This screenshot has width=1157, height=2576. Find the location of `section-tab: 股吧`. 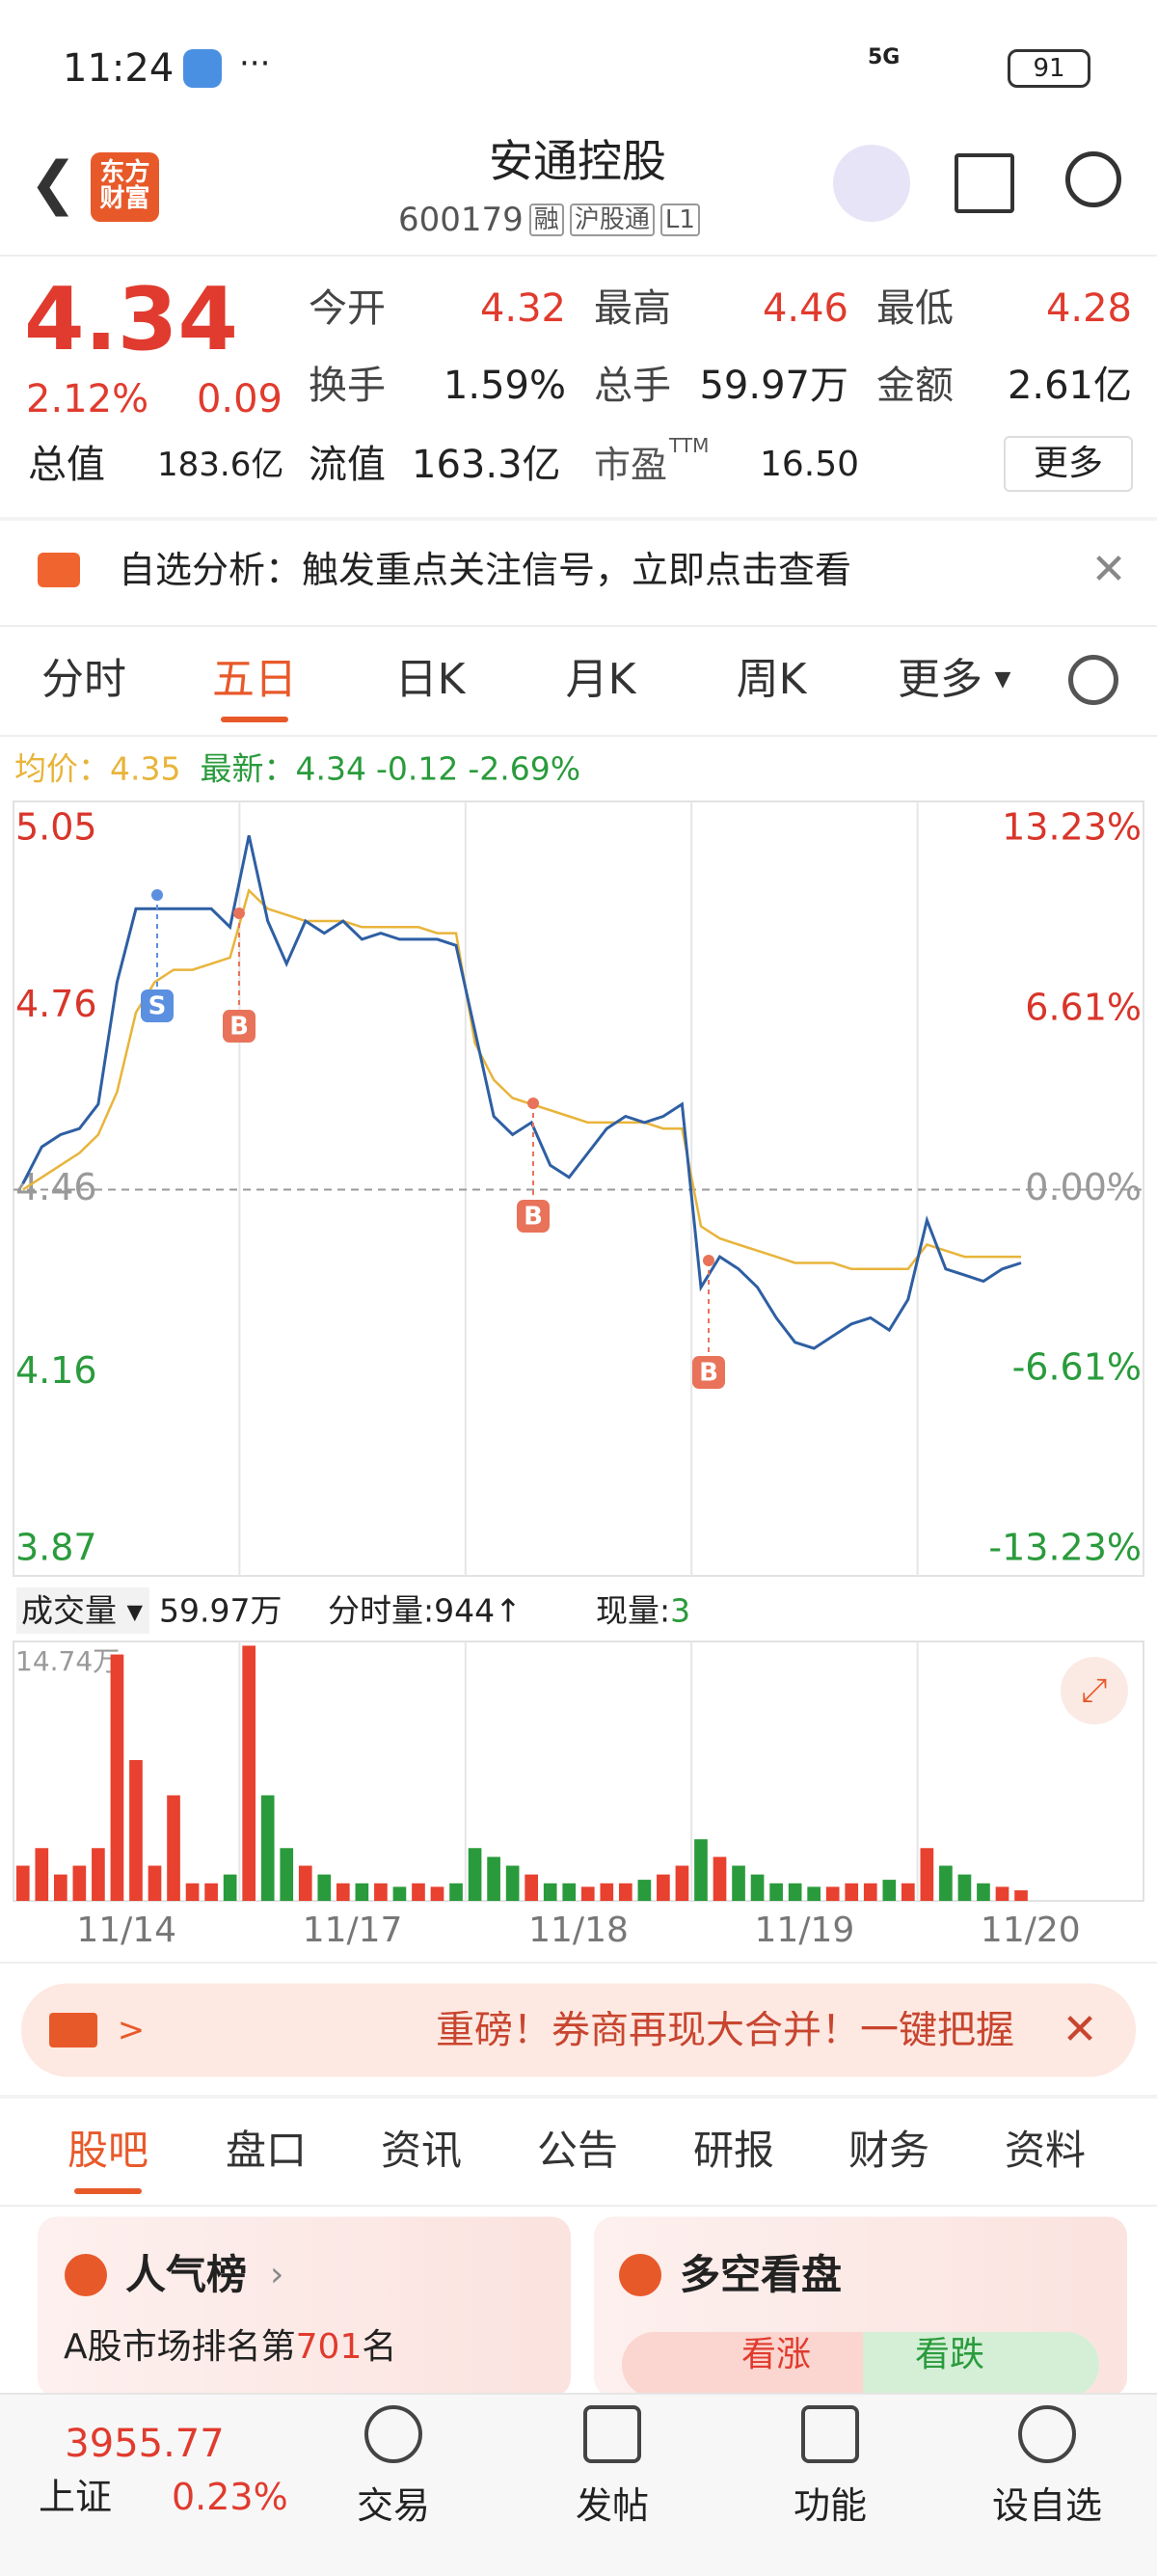

section-tab: 股吧 is located at coordinates (108, 2150).